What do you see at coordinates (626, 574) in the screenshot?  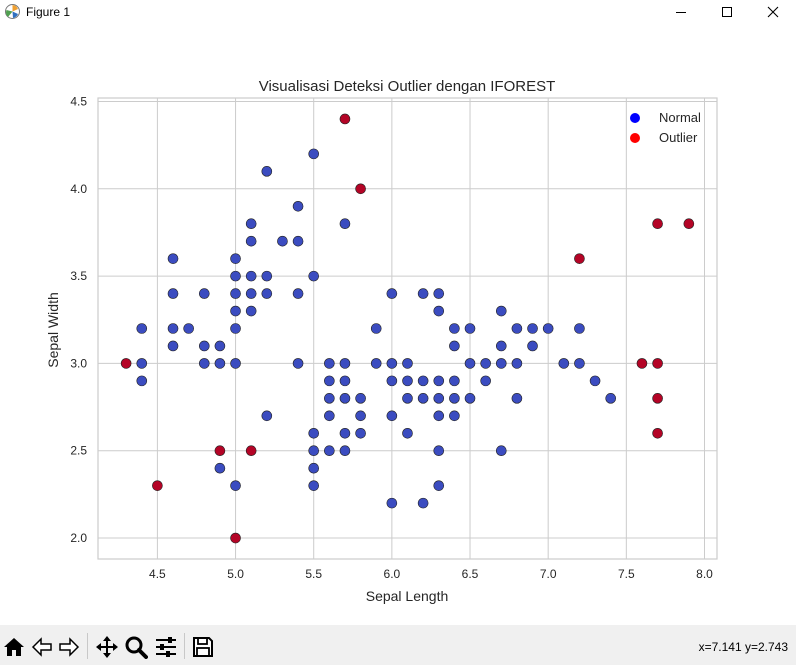 I see `x-tick-label: 7.5` at bounding box center [626, 574].